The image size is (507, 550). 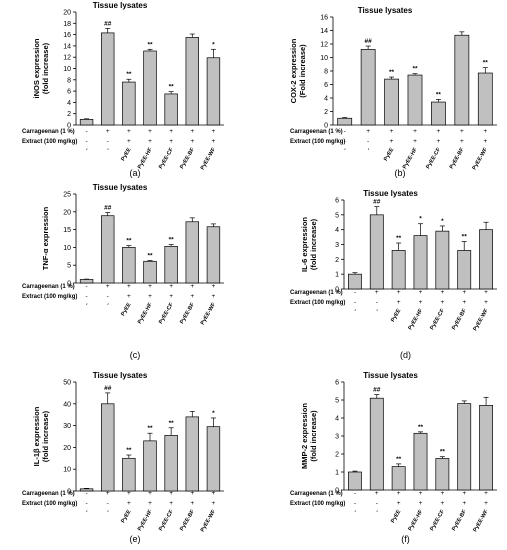 I want to click on panel-label: (f), so click(x=405, y=539).